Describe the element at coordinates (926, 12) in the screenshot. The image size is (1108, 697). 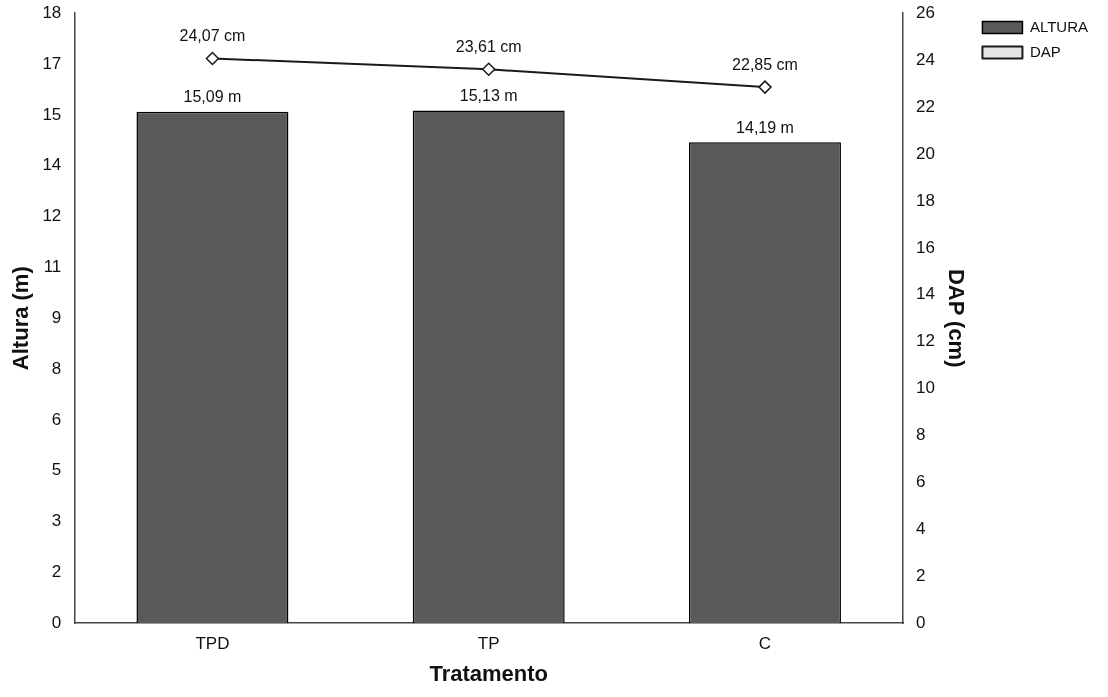
I see `y2-tick-label: 26` at that location.